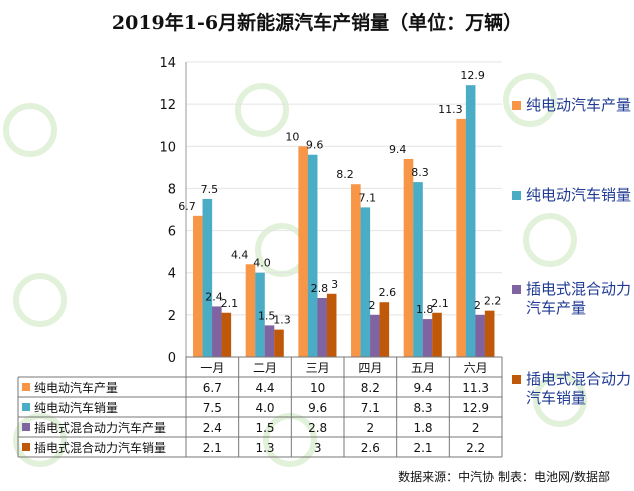 The image size is (634, 491). I want to click on table-cell: 9.6, so click(317, 408).